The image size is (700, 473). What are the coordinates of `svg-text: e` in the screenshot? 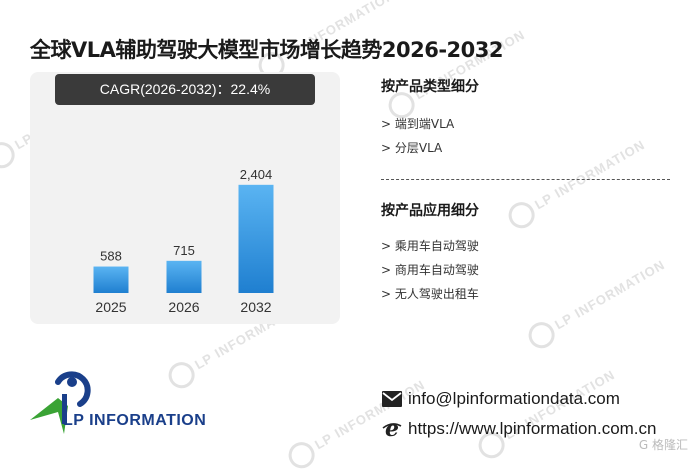 It's located at (392, 429).